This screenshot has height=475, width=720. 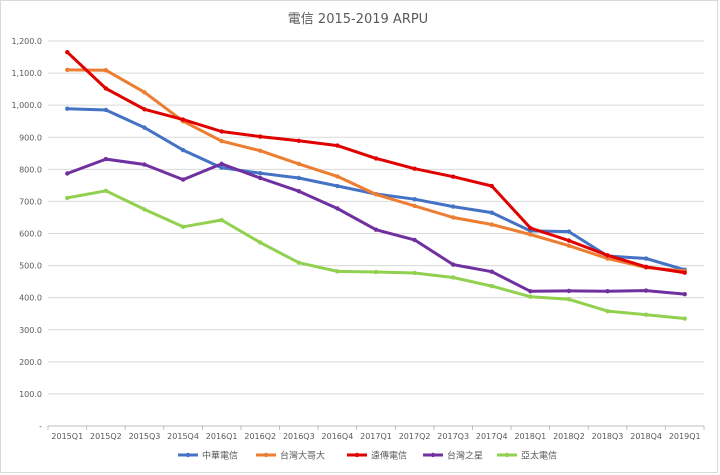 I want to click on x-tick-label: 2016Q1, so click(x=222, y=436).